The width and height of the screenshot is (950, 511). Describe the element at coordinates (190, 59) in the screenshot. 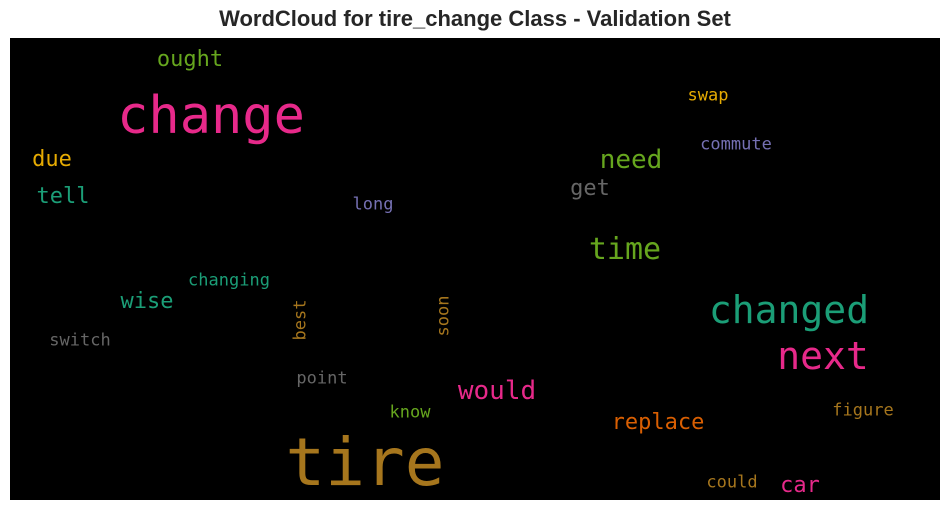

I see `word-ought: ought` at that location.